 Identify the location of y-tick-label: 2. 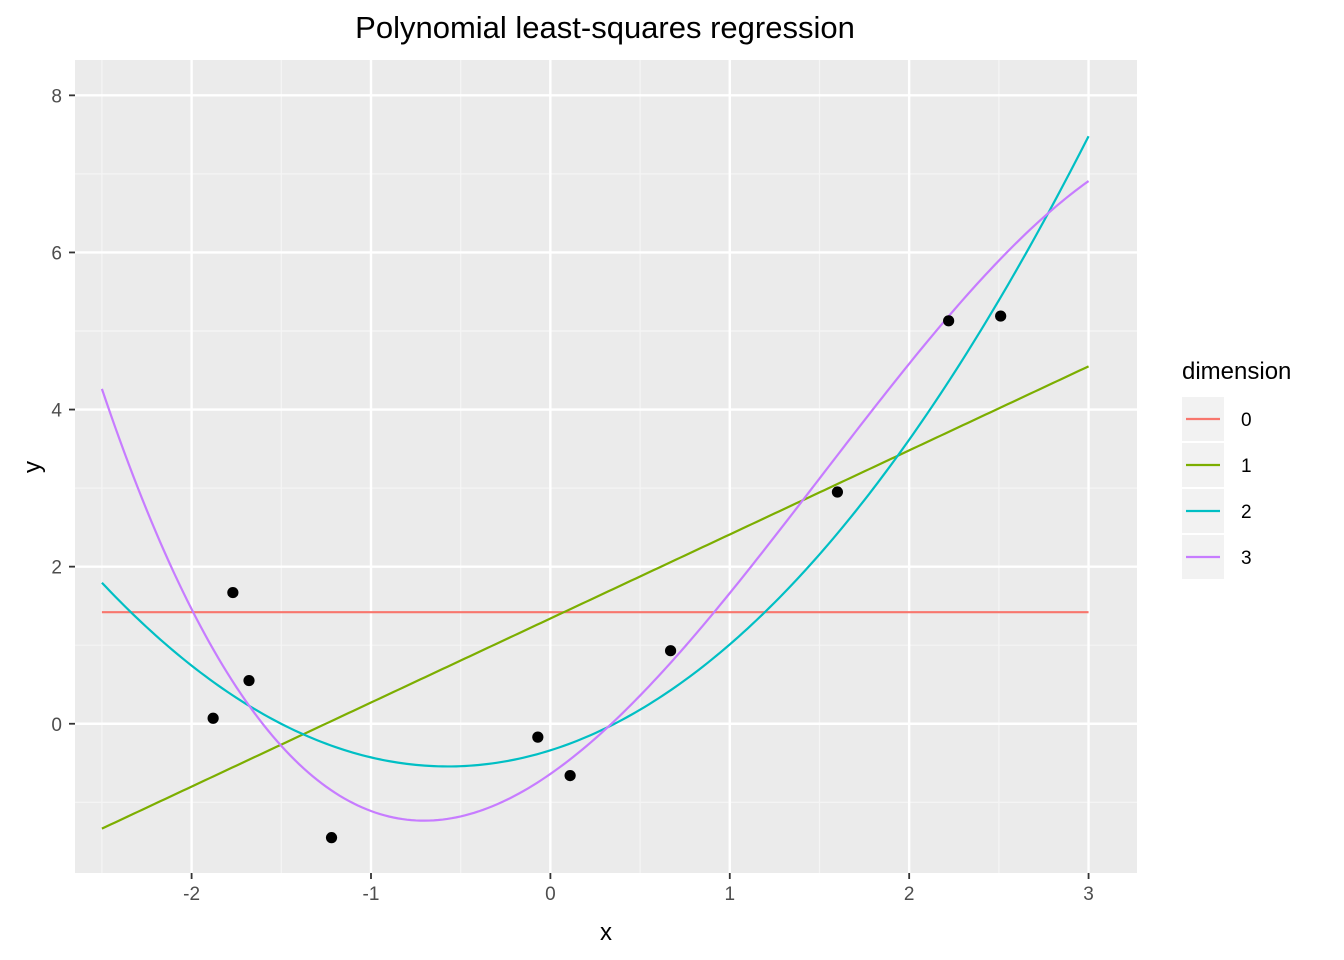
(56, 568).